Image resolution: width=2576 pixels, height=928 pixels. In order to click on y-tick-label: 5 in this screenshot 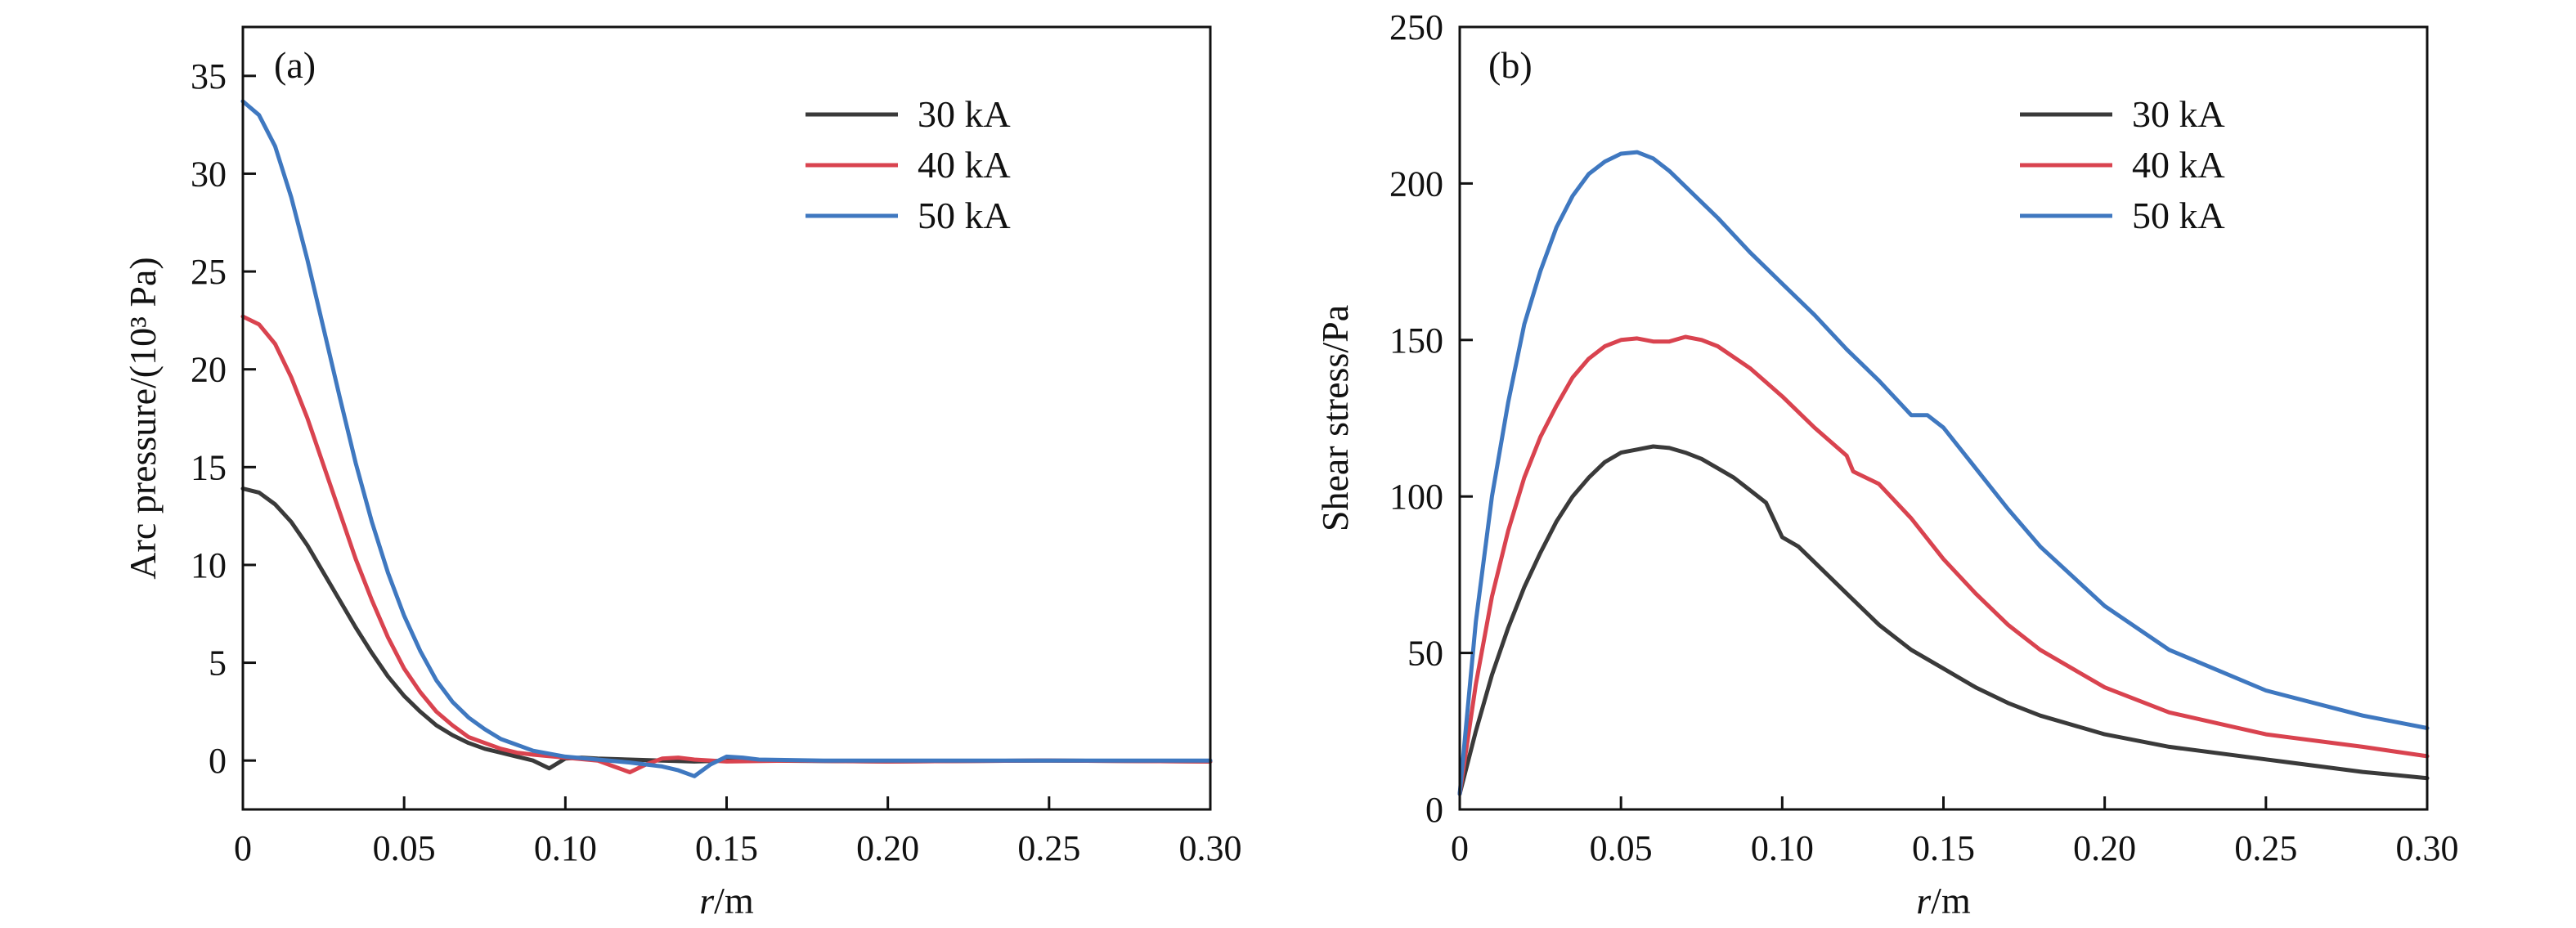, I will do `click(218, 663)`.